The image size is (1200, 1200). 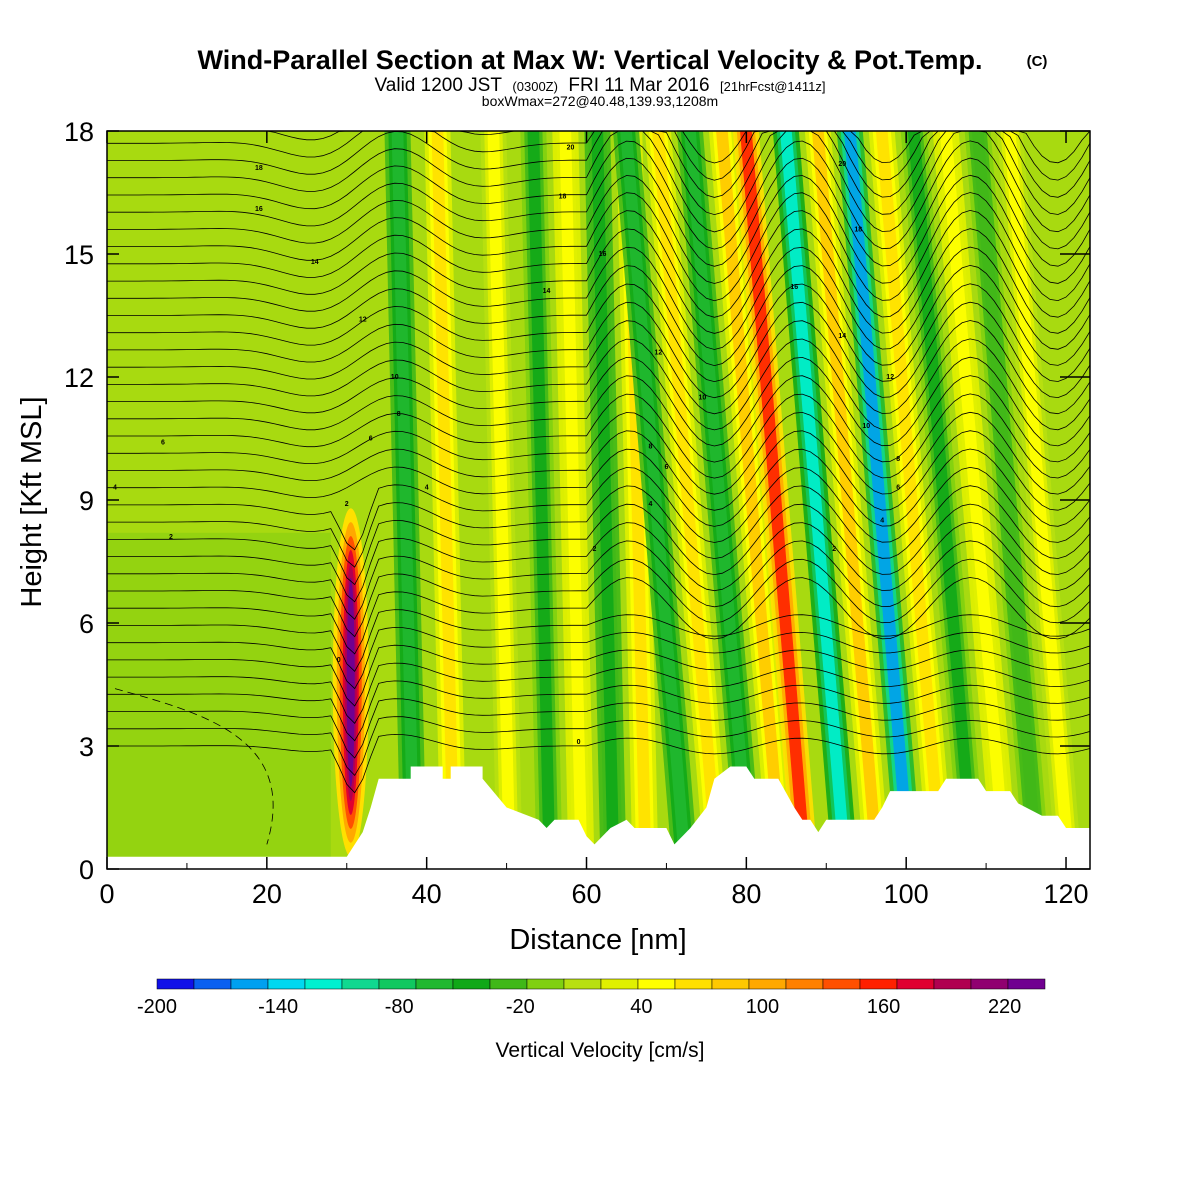 I want to click on y-tick-label: 15, so click(x=79, y=255).